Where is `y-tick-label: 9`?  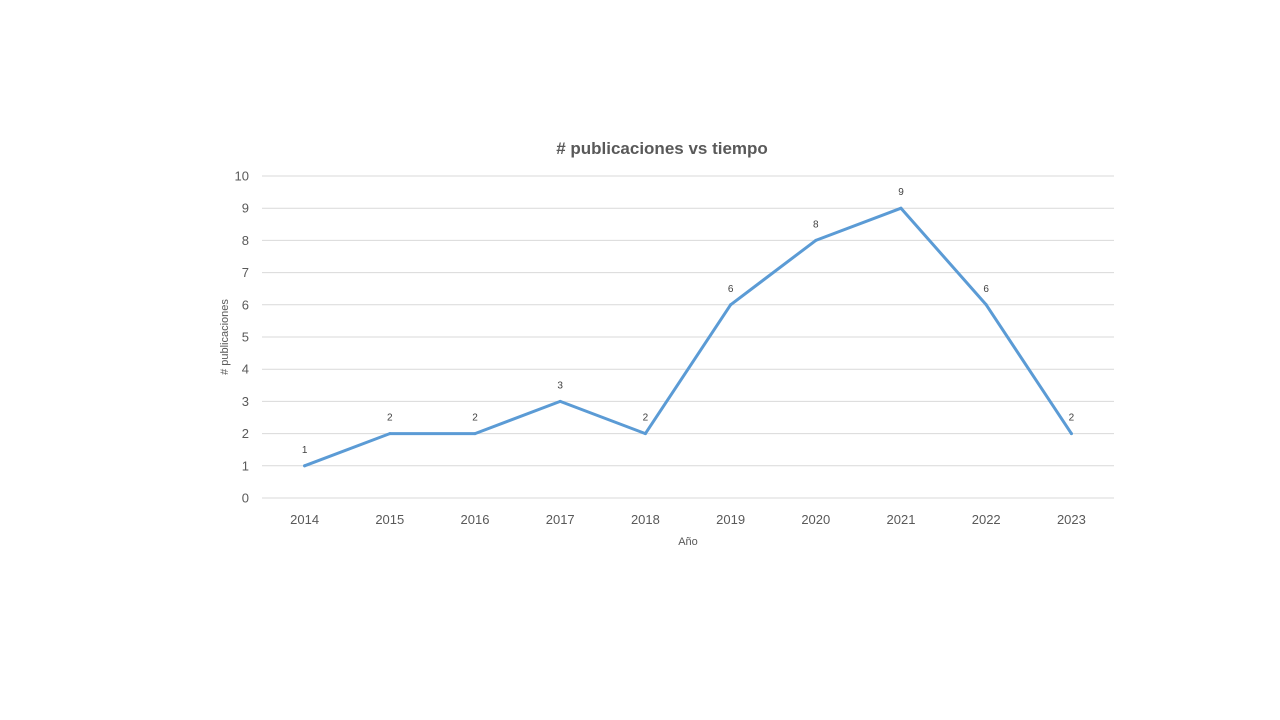
y-tick-label: 9 is located at coordinates (245, 208).